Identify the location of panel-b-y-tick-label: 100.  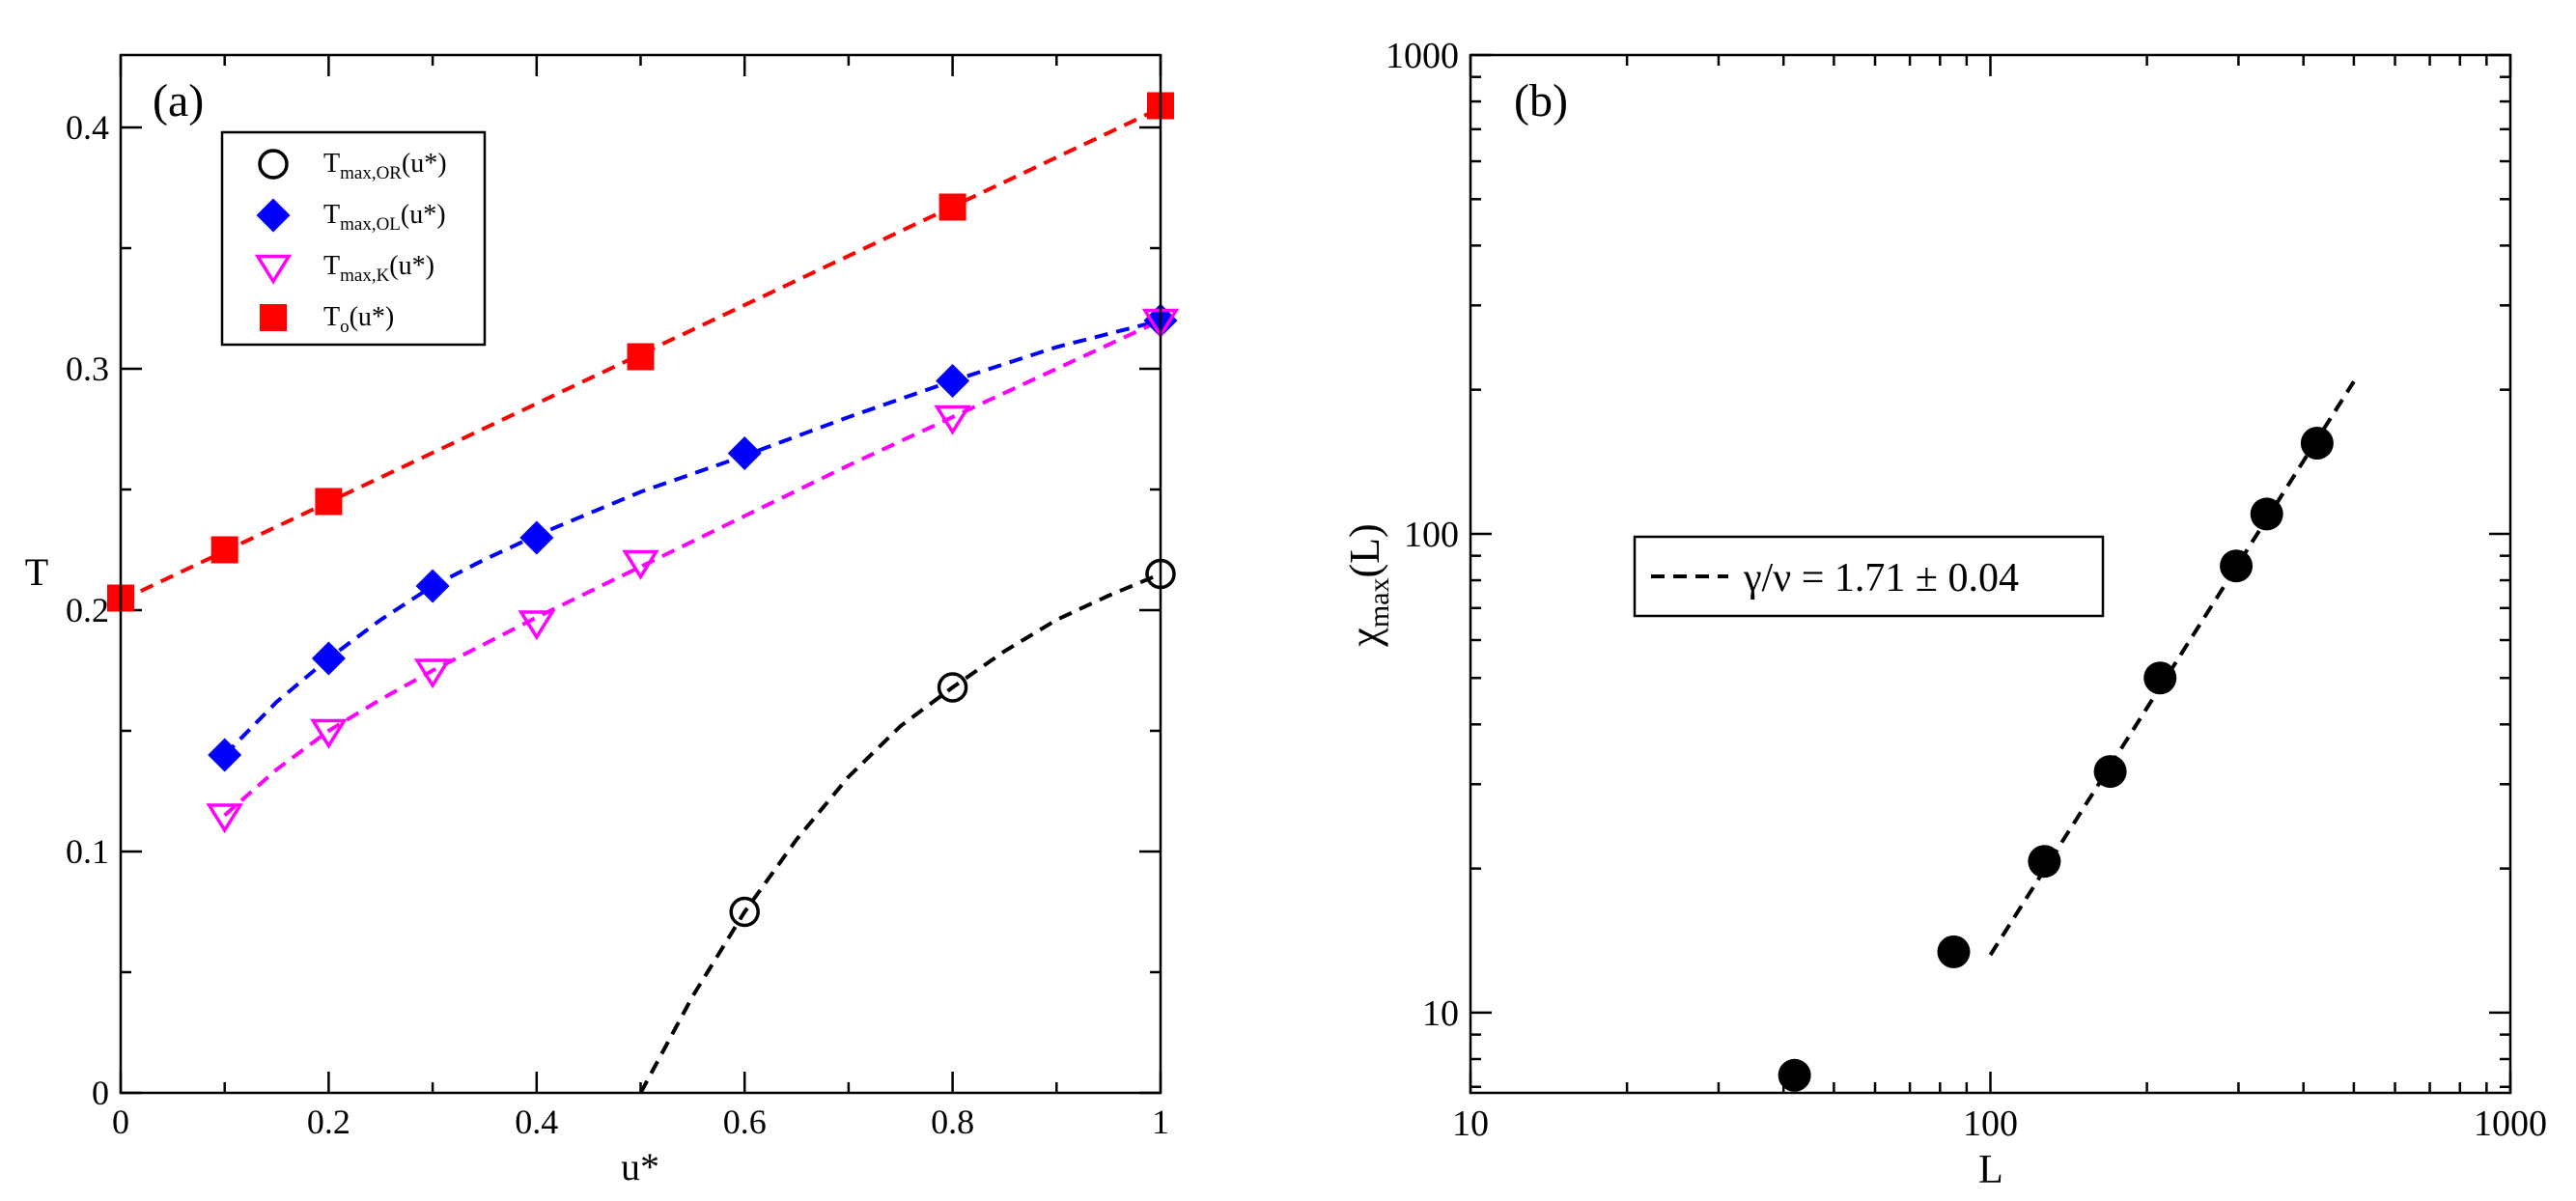
(1432, 535).